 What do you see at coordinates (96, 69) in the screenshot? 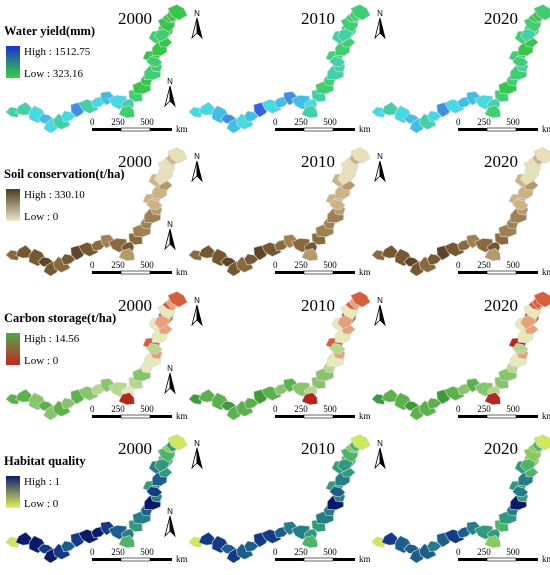
I see `map-panel-0-2000: 2000 N 0 250 500 km` at bounding box center [96, 69].